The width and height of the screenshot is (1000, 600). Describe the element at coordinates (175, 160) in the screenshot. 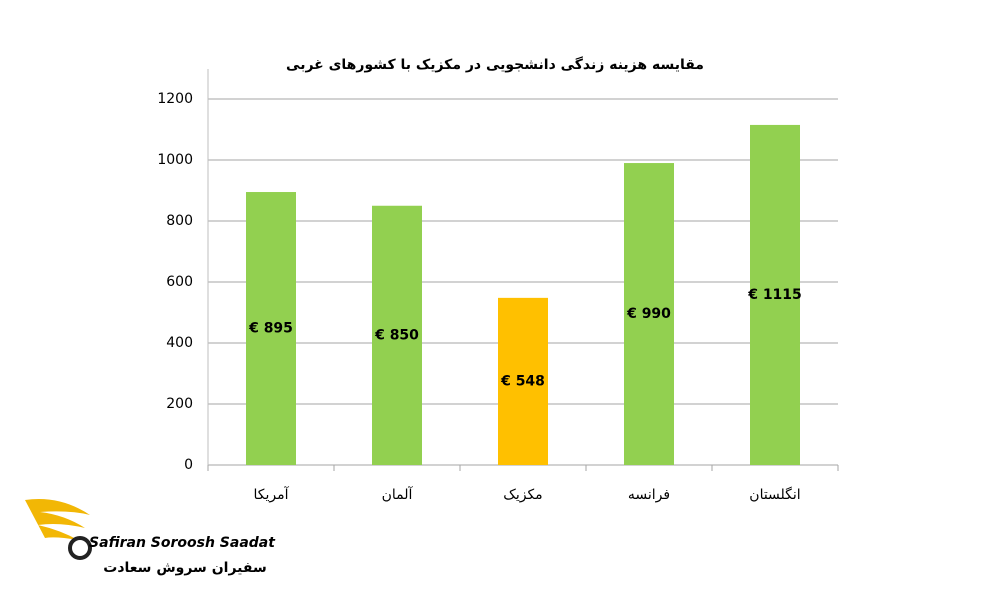

I see `y-tick-label: 1000` at that location.